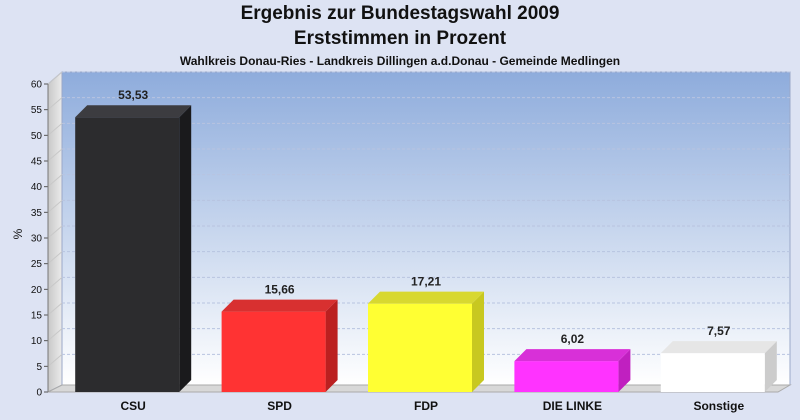 This screenshot has width=800, height=420. Describe the element at coordinates (426, 282) in the screenshot. I see `bar-value-label: 17,21` at that location.